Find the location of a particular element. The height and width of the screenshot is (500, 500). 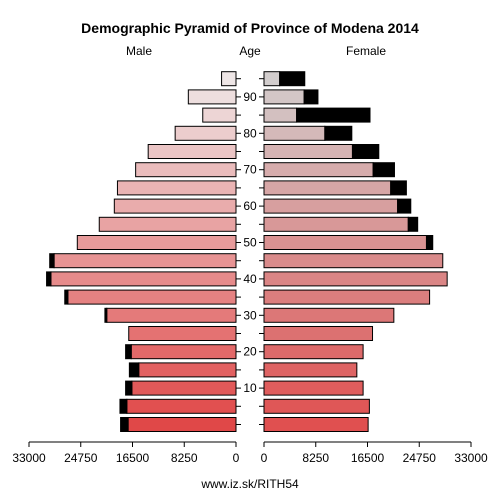

age-label: Age is located at coordinates (250, 51).